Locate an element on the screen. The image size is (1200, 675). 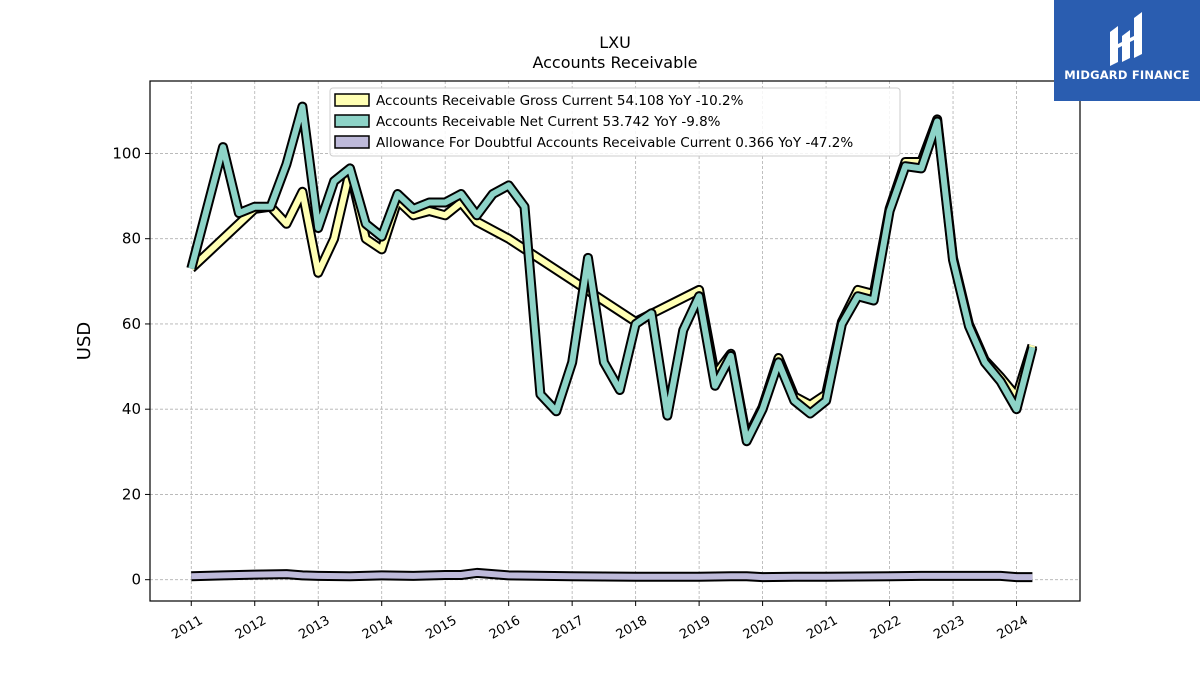
x-tick-label: 2022 is located at coordinates (886, 628).